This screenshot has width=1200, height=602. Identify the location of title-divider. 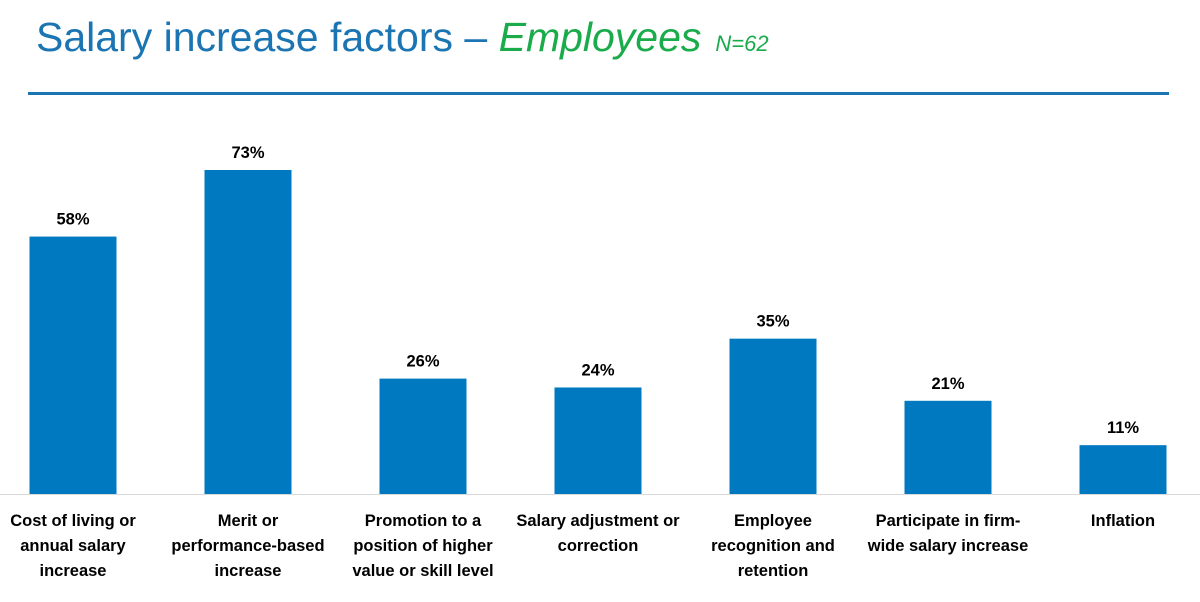
(598, 93).